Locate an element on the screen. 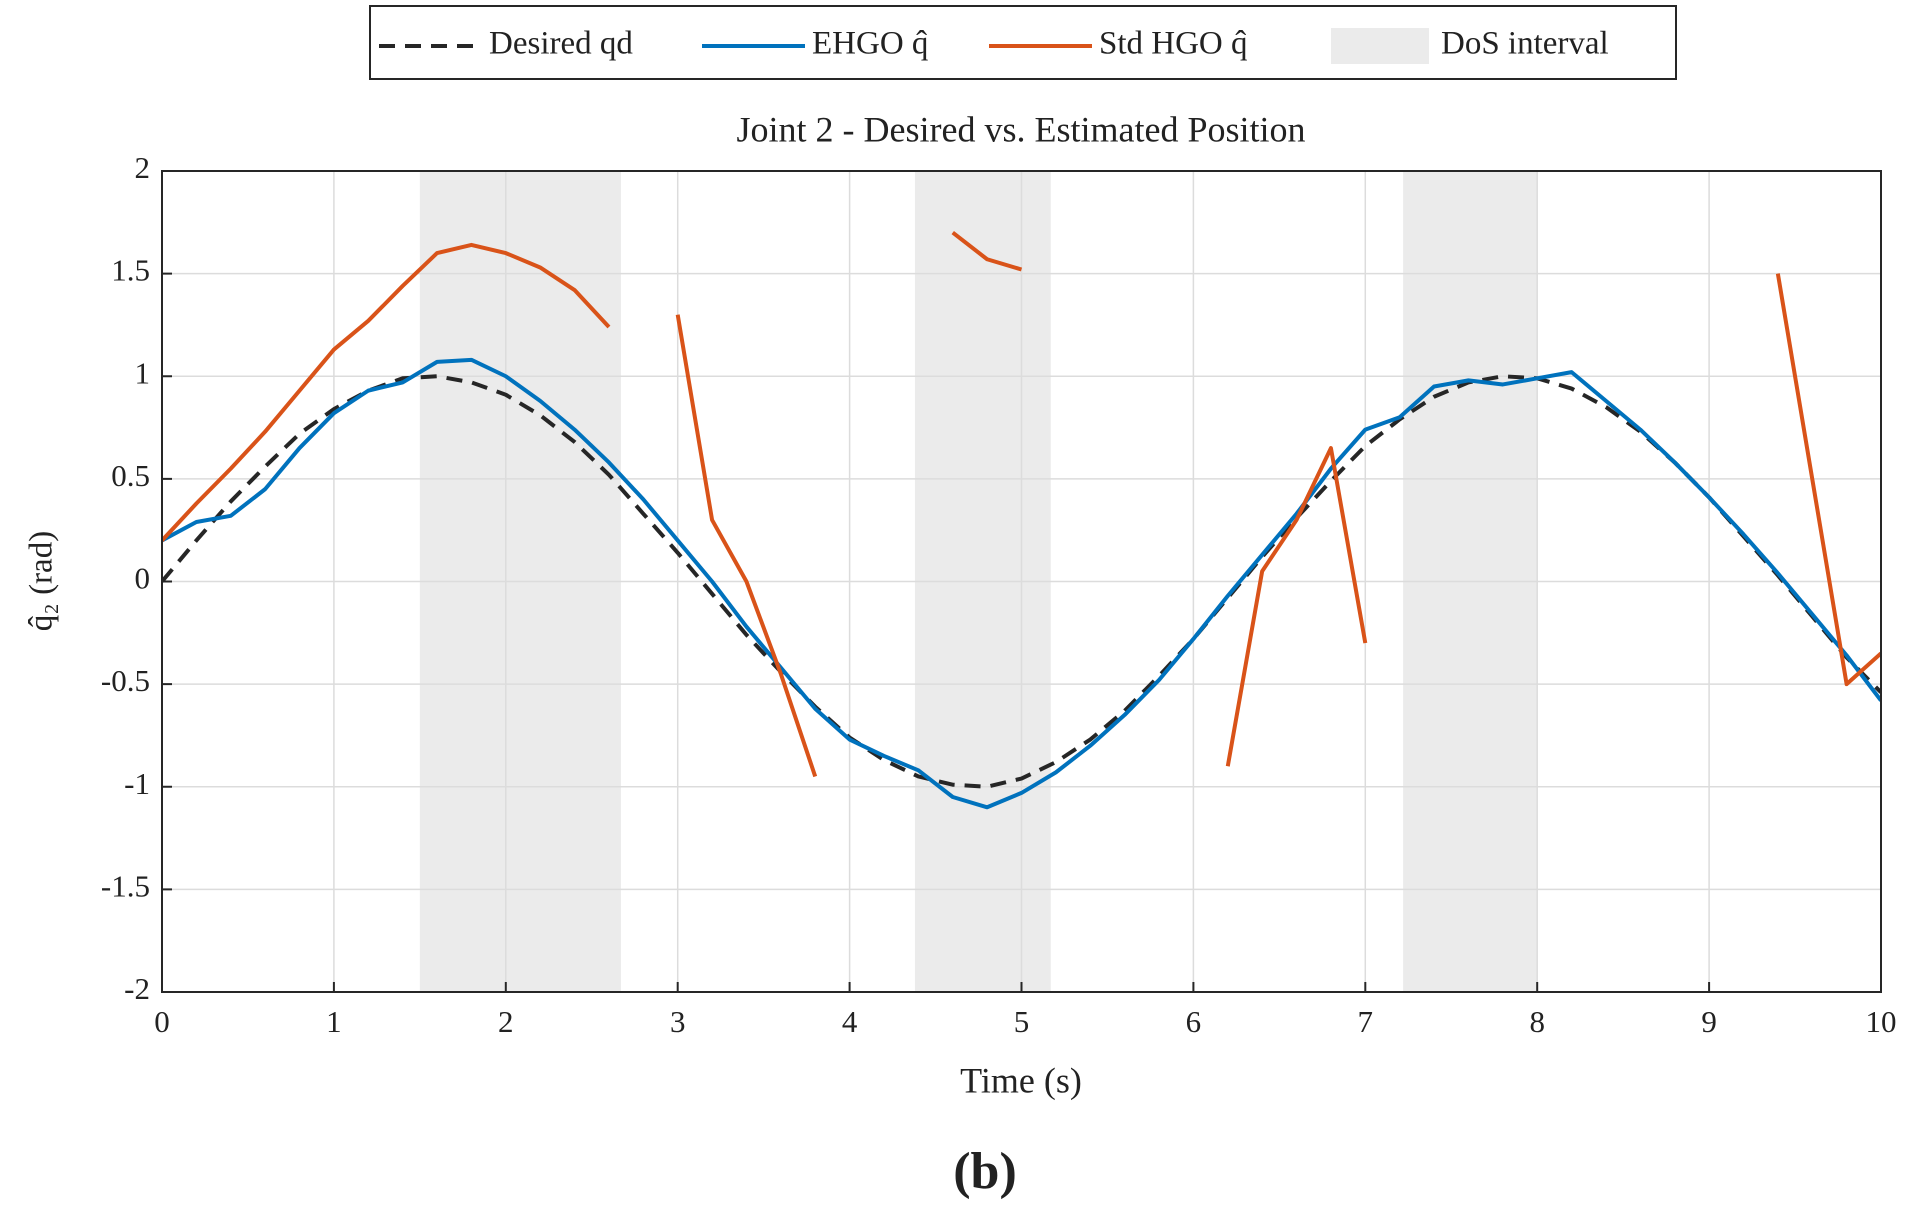 The image size is (1915, 1230). y-axis-label: q̂₂ (rad) is located at coordinates (42, 581).